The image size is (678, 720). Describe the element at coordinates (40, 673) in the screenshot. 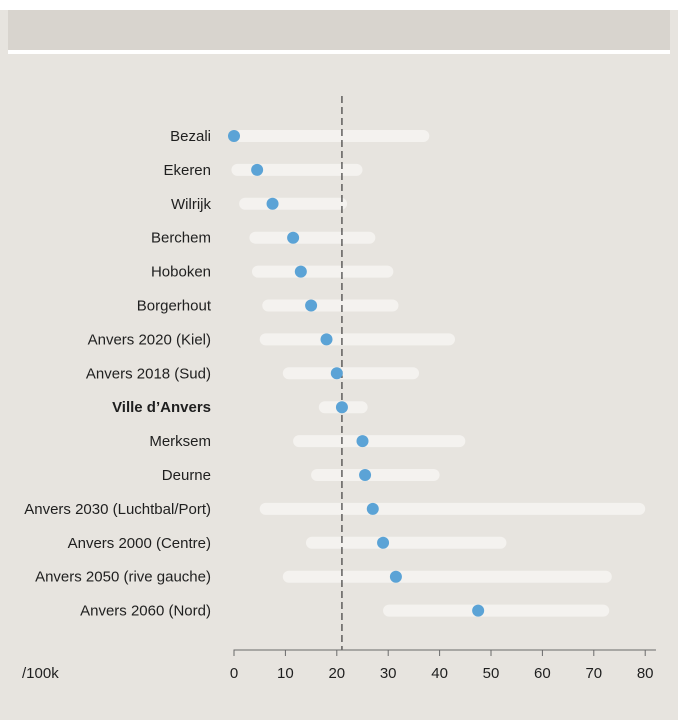

I see `unit-label: /100k` at that location.